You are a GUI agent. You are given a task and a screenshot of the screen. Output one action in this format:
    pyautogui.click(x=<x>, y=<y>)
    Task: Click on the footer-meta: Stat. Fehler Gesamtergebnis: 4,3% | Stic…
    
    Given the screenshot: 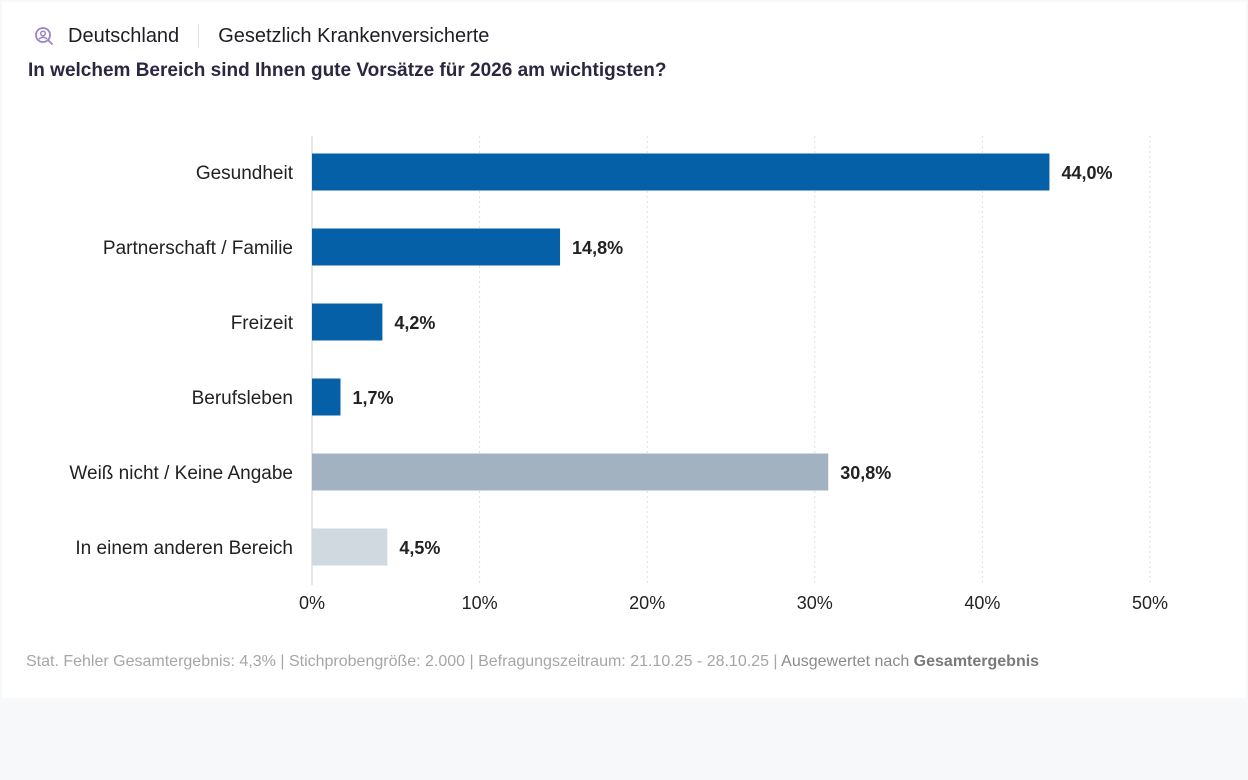 What is the action you would take?
    pyautogui.click(x=532, y=662)
    